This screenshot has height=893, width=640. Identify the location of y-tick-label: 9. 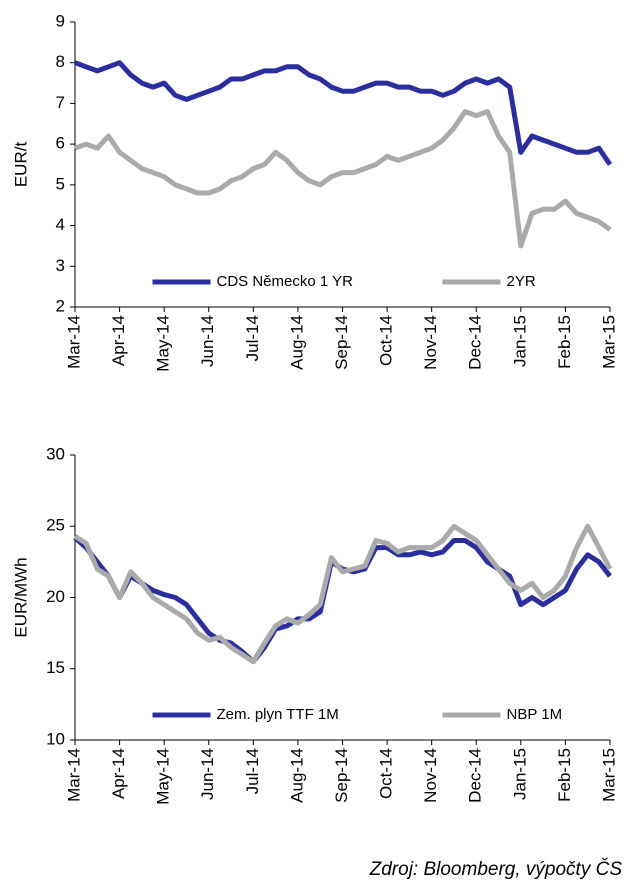
(60, 20).